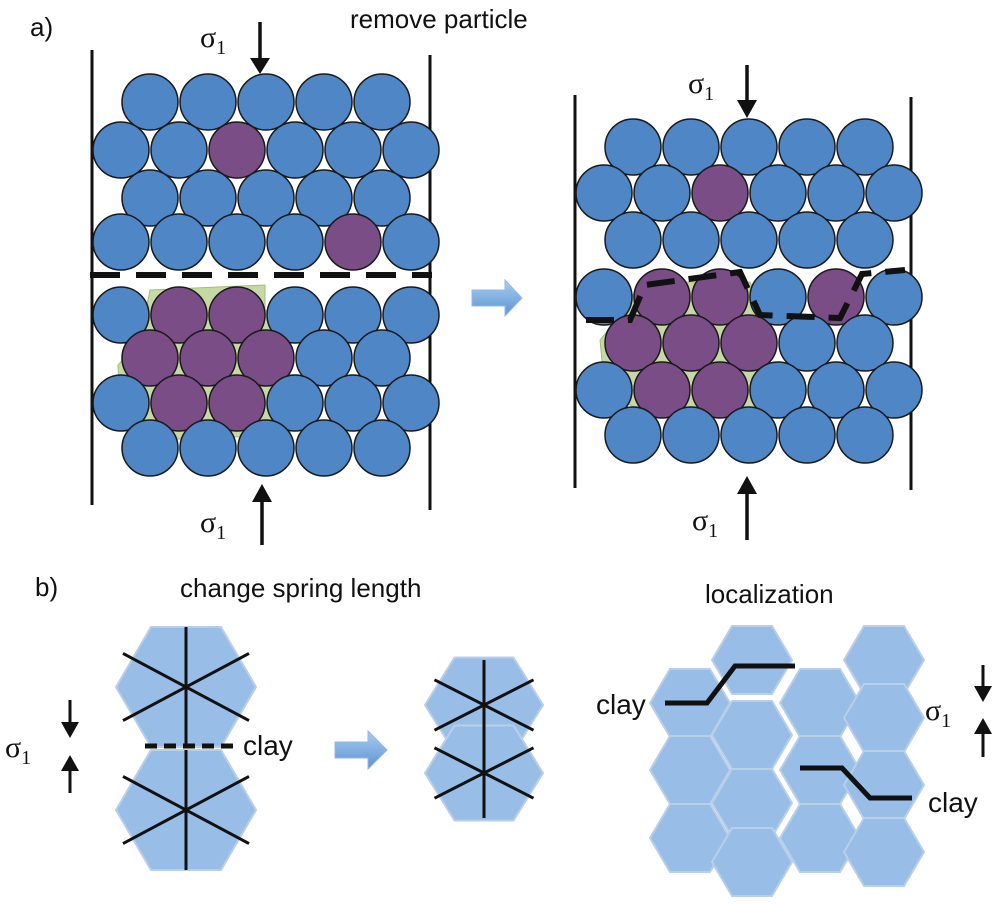 Image resolution: width=1007 pixels, height=905 pixels. I want to click on clay-label-lower: clay, so click(953, 802).